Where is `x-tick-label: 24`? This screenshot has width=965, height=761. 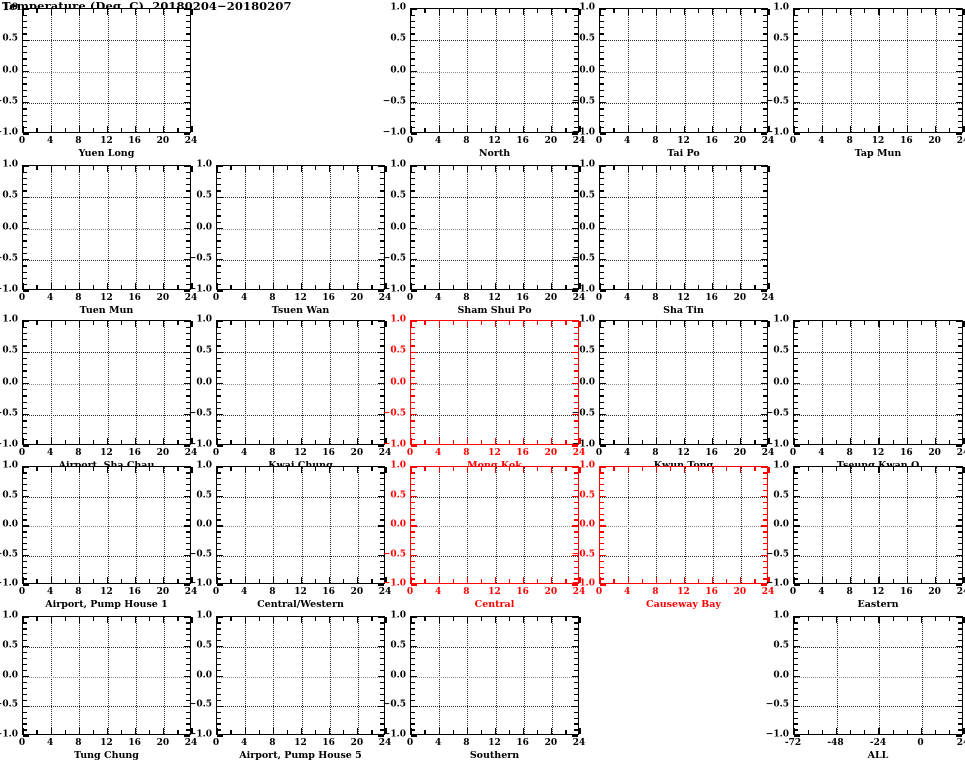 x-tick-label: 24 is located at coordinates (768, 141).